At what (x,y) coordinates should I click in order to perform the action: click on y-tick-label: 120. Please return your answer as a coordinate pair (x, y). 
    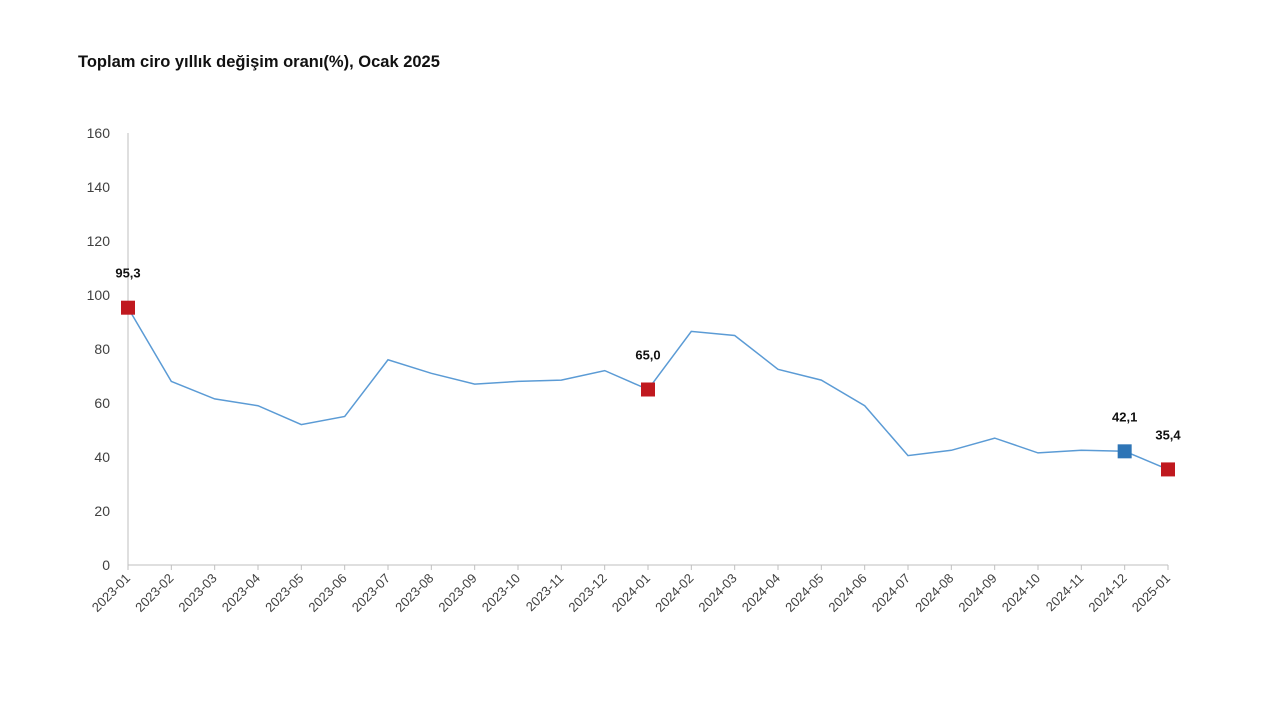
    Looking at the image, I should click on (99, 241).